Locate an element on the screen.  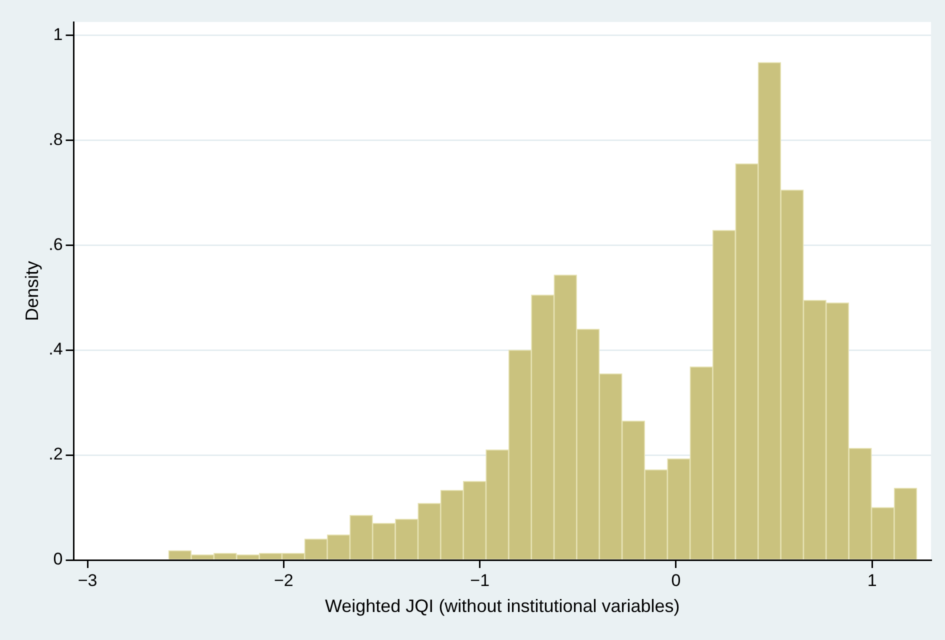
y-tick-label: .6 is located at coordinates (55, 244).